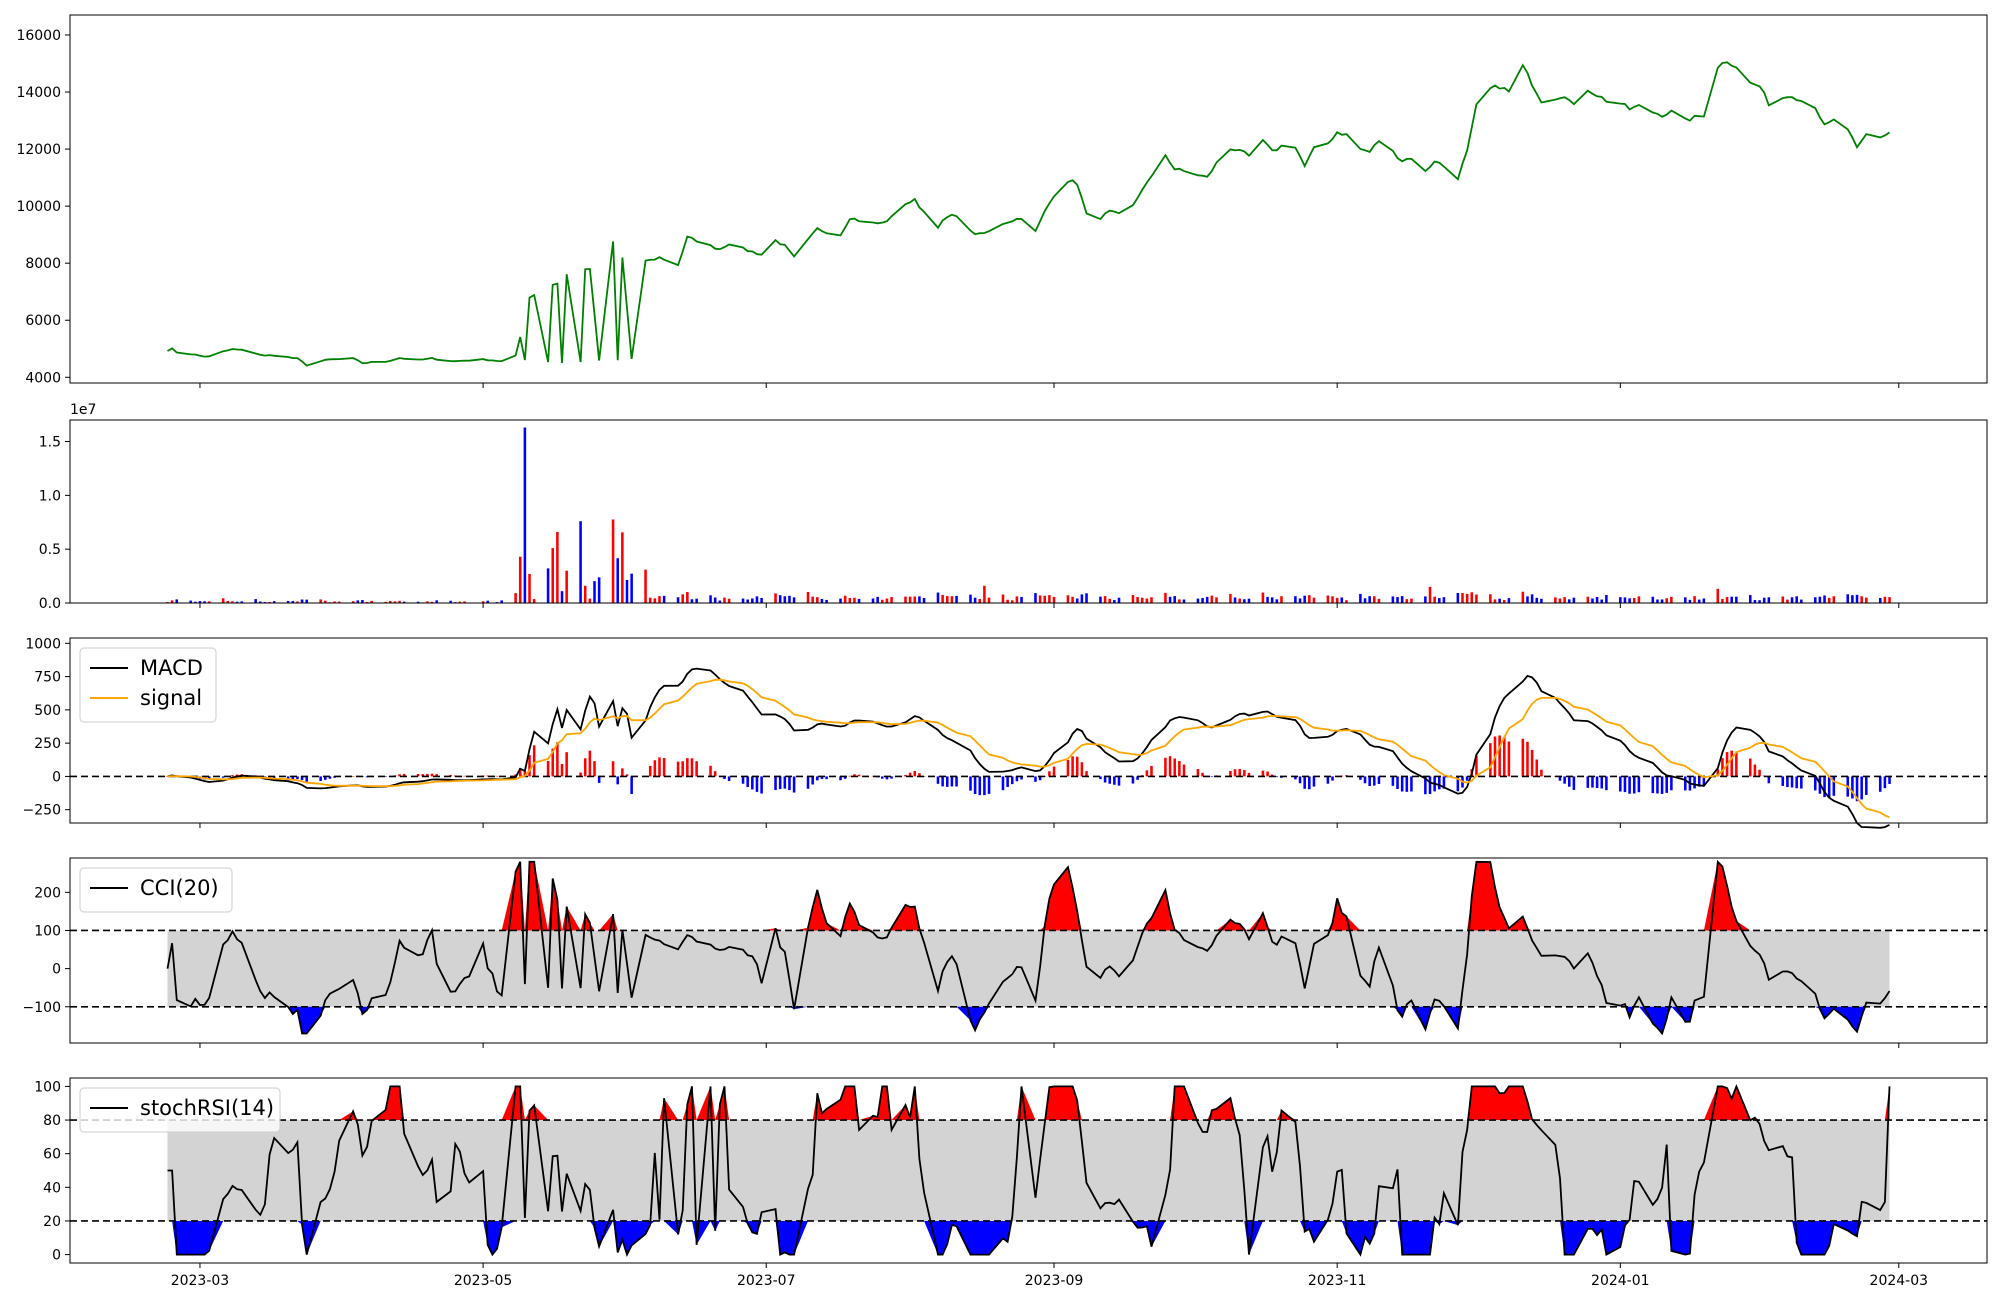 Image resolution: width=2000 pixels, height=1300 pixels. What do you see at coordinates (52, 1222) in the screenshot?
I see `y-tick-label: 20` at bounding box center [52, 1222].